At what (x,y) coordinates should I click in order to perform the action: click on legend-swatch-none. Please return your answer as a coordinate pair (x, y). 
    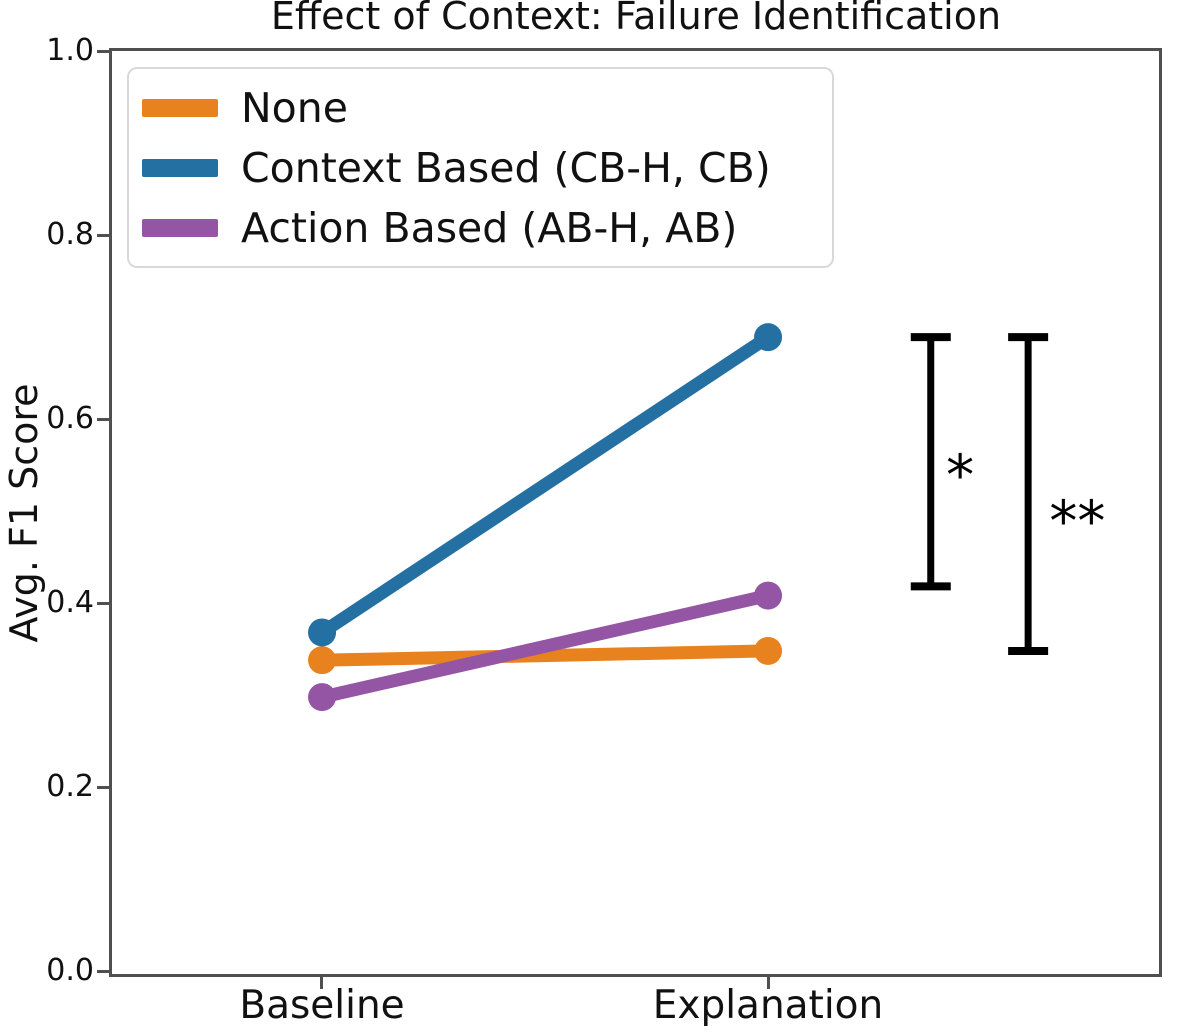
    Looking at the image, I should click on (180, 108).